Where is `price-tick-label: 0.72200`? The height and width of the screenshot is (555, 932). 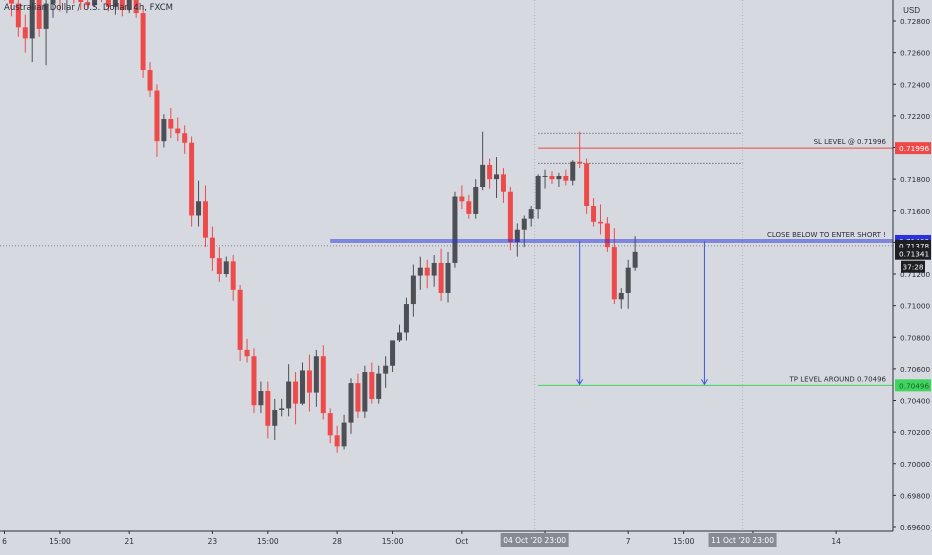
price-tick-label: 0.72200 is located at coordinates (915, 116).